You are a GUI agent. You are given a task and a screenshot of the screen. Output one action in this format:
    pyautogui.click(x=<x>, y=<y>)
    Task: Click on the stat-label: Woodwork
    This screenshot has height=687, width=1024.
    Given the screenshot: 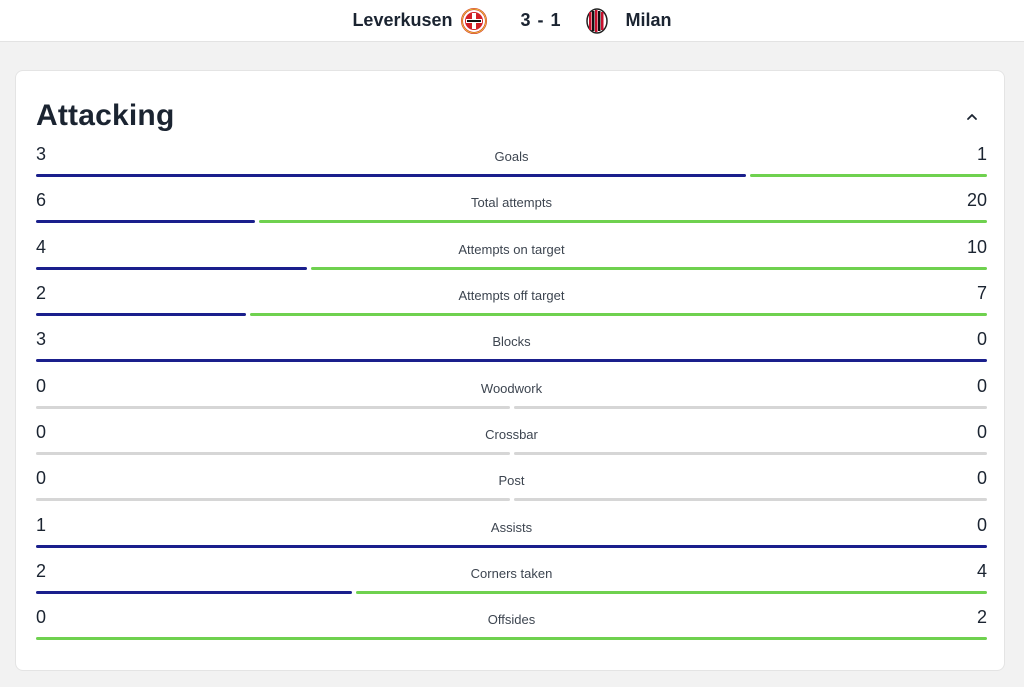 What is the action you would take?
    pyautogui.click(x=511, y=388)
    